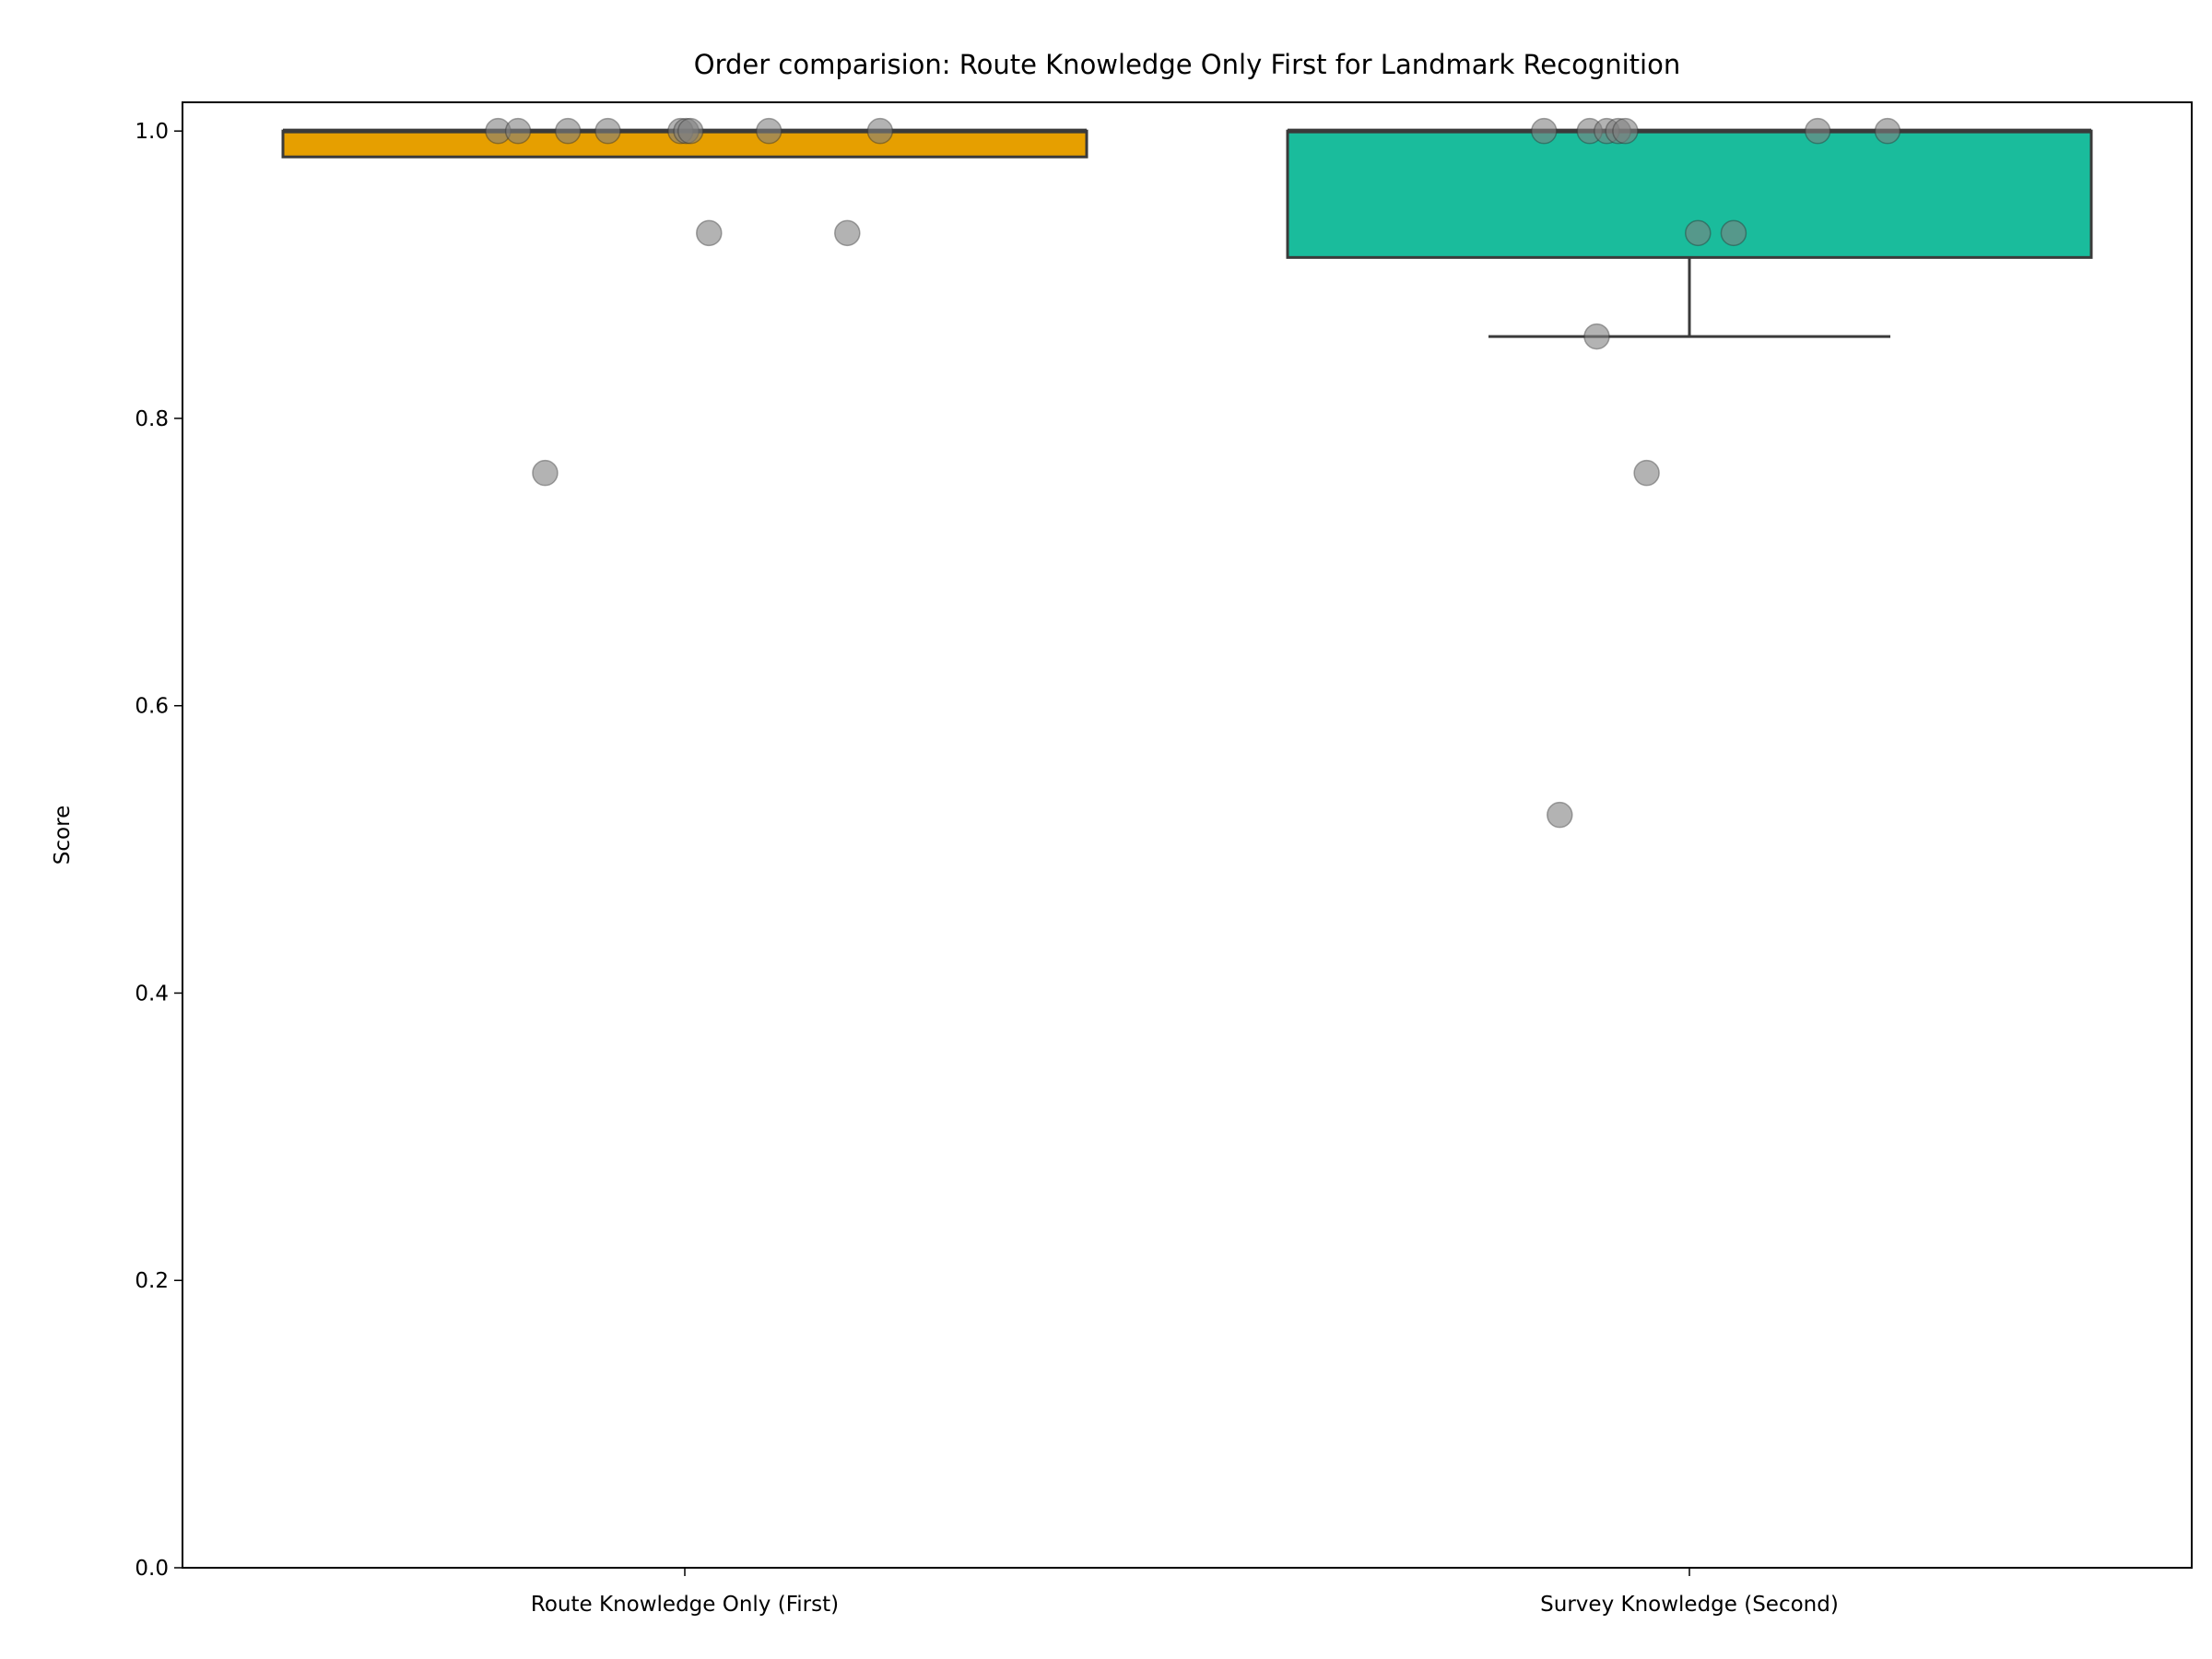  What do you see at coordinates (1689, 1605) in the screenshot?
I see `x-tick-label: Survey Knowledge (Second)` at bounding box center [1689, 1605].